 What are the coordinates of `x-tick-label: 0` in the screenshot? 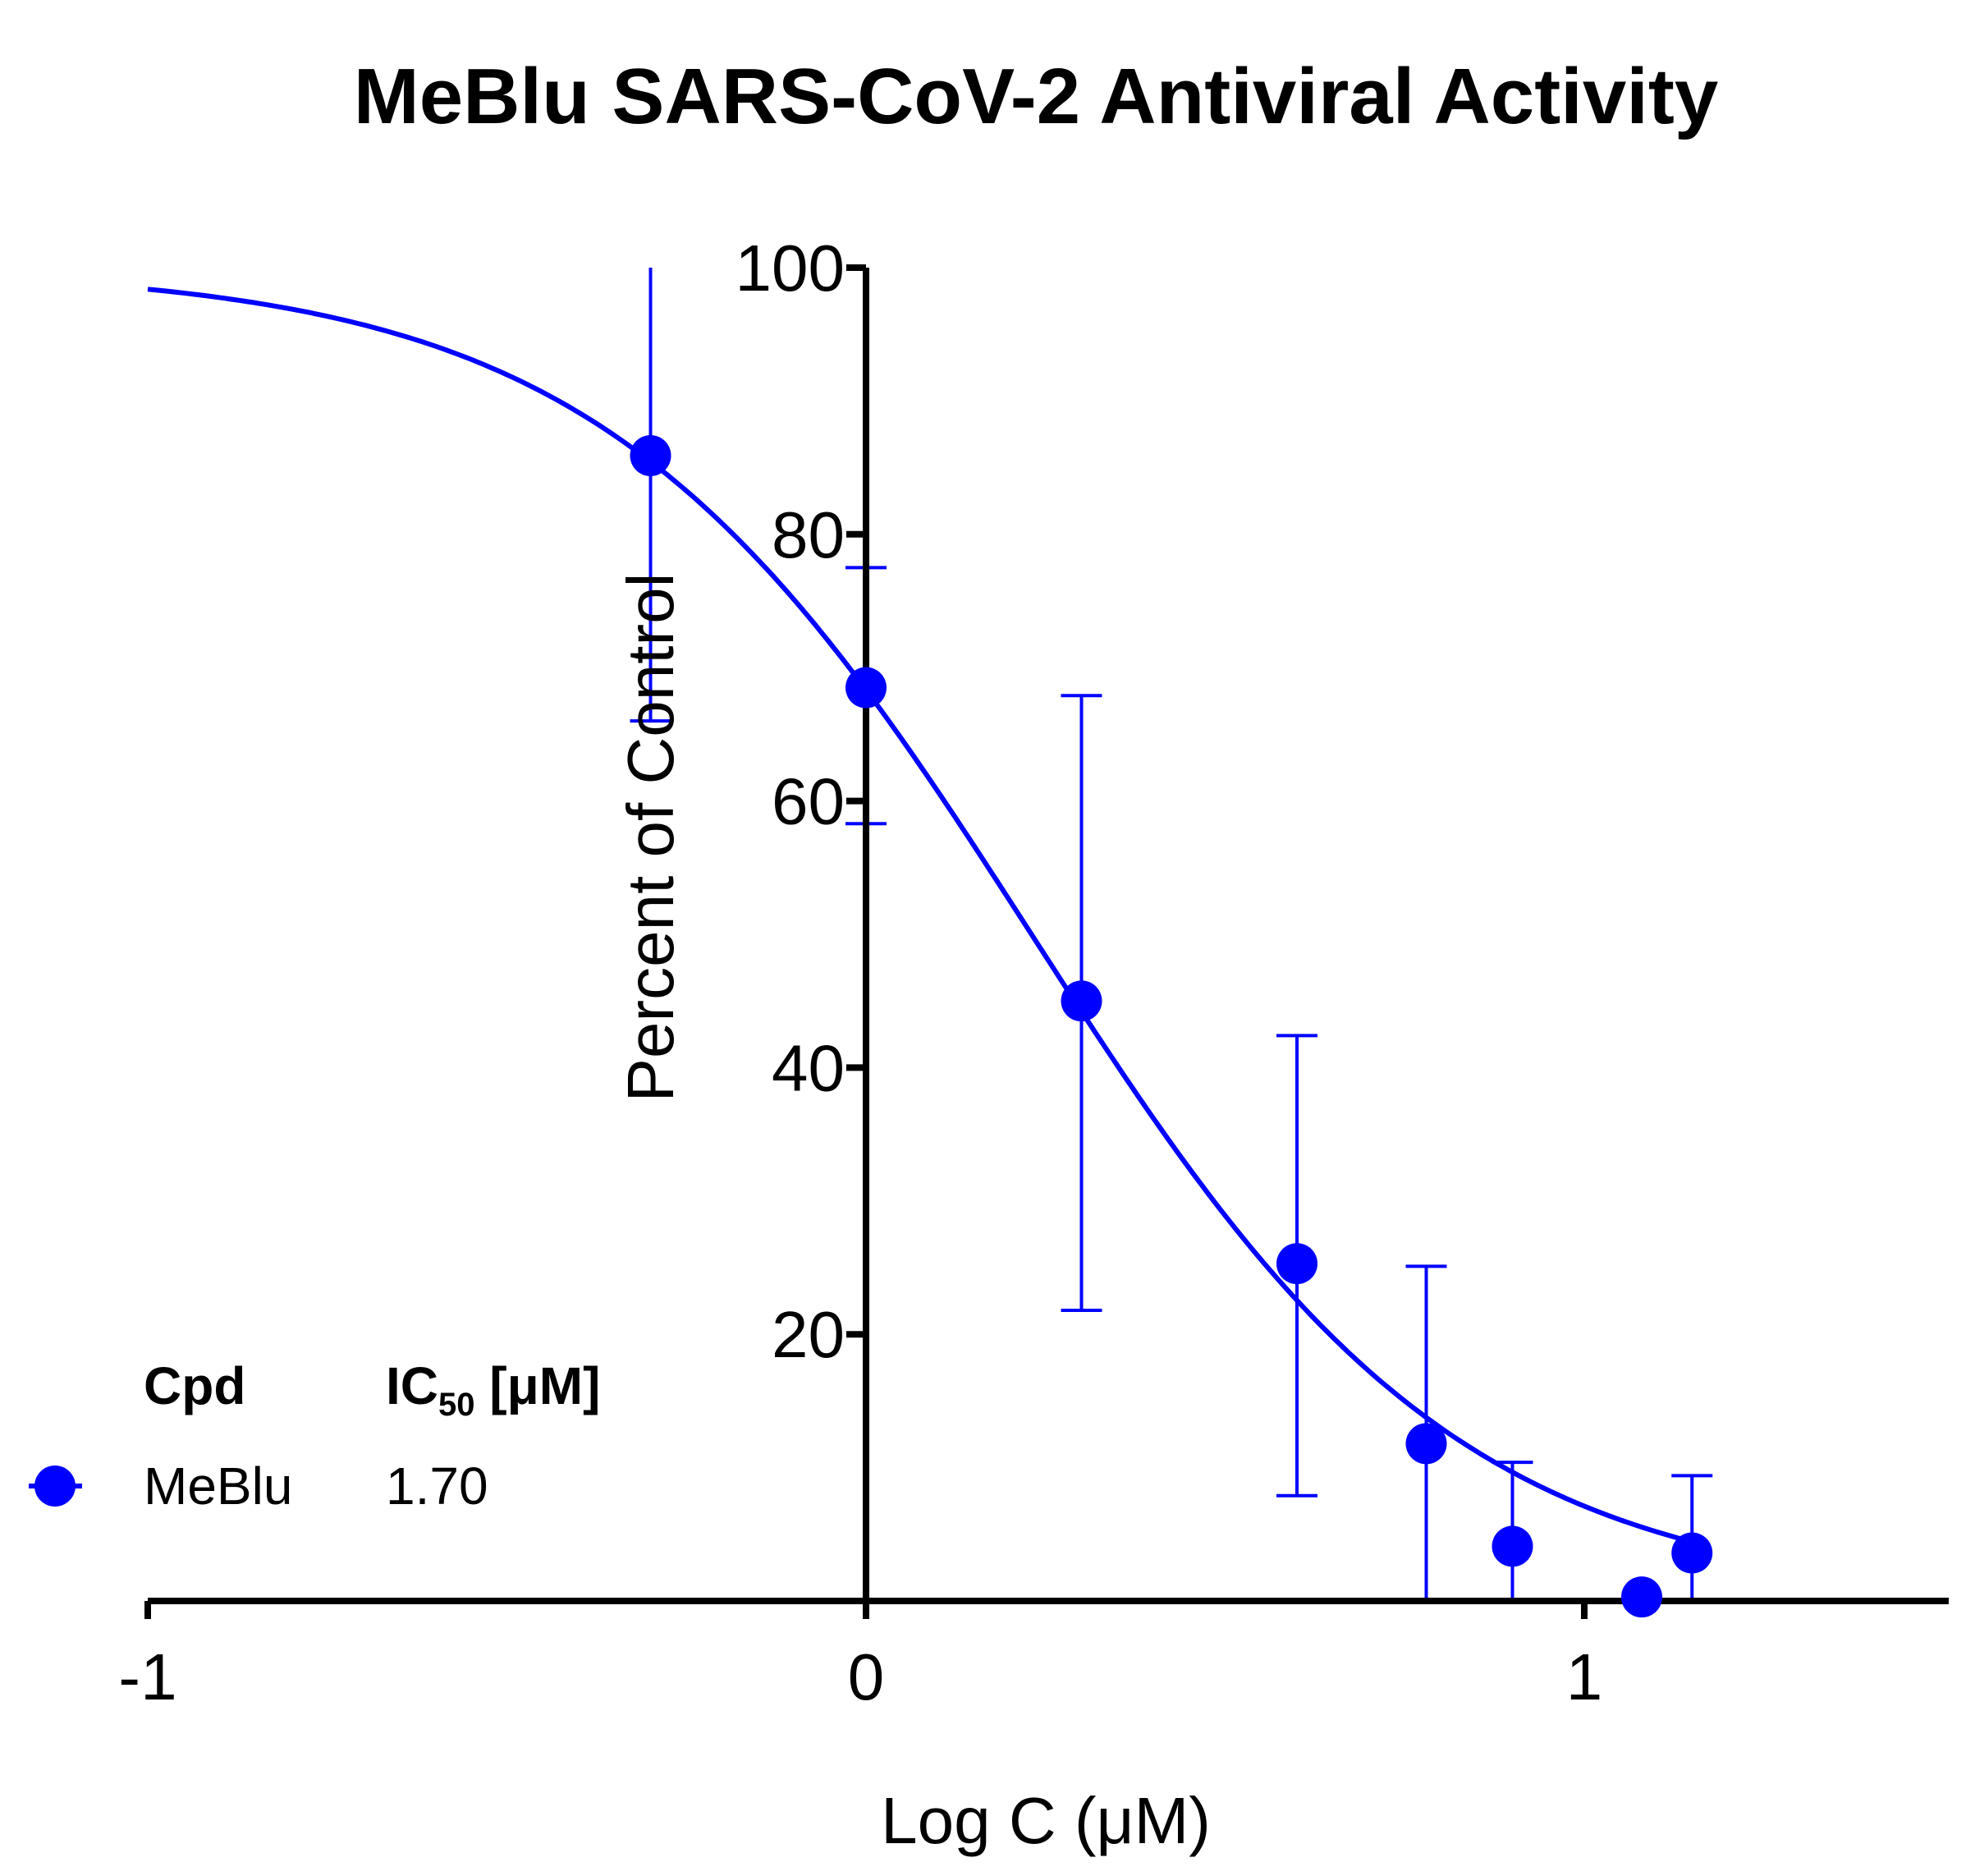 It's located at (867, 1676).